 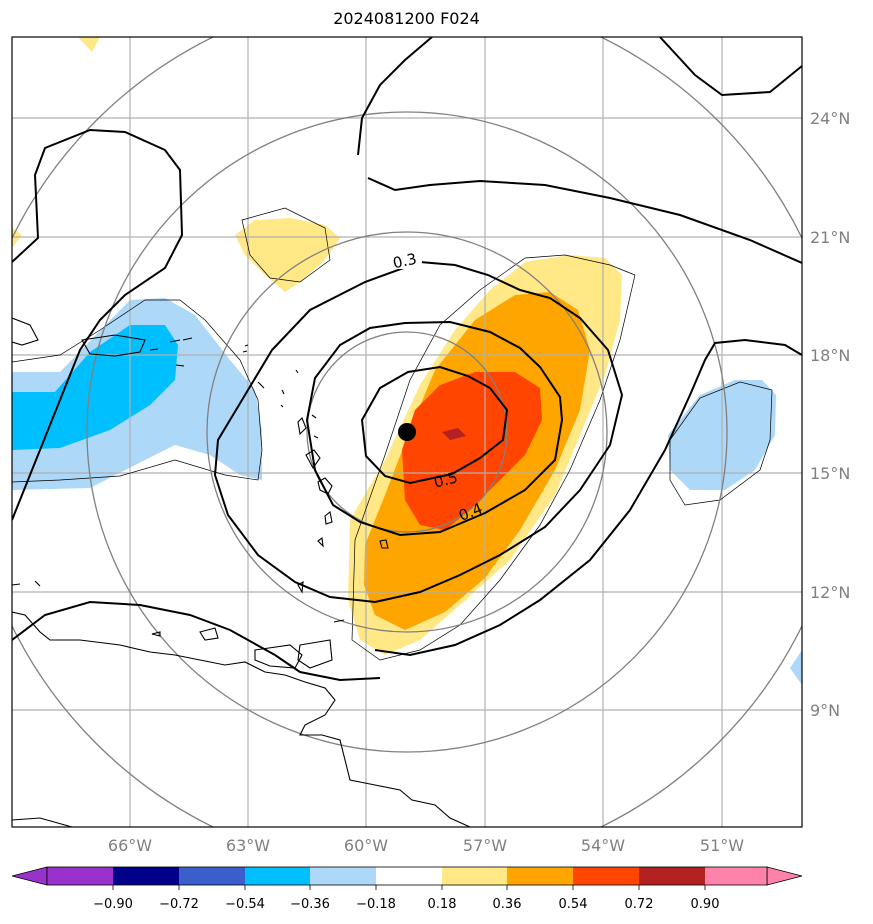 I want to click on contour-label-0-5: 0.5, so click(x=446, y=479).